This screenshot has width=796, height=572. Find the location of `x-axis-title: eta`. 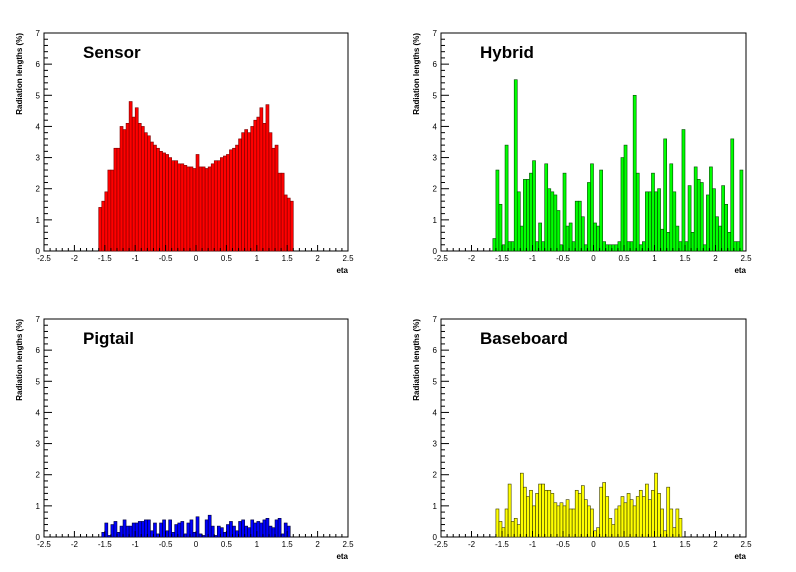

x-axis-title: eta is located at coordinates (740, 270).